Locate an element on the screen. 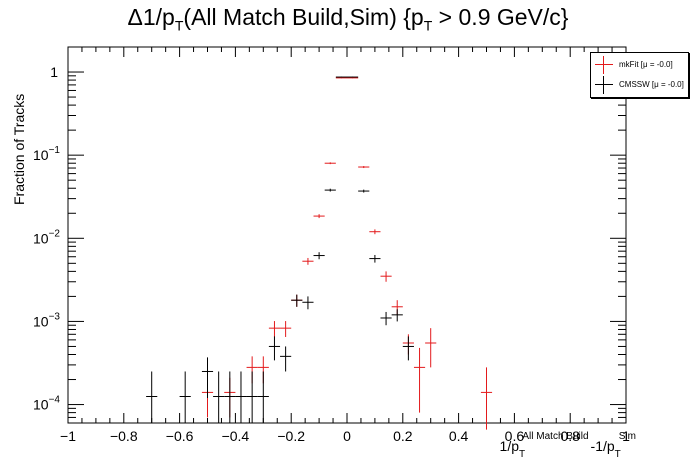 Image resolution: width=696 pixels, height=472 pixels. title-part: (All Match Build,Sim) {p is located at coordinates (303, 17).